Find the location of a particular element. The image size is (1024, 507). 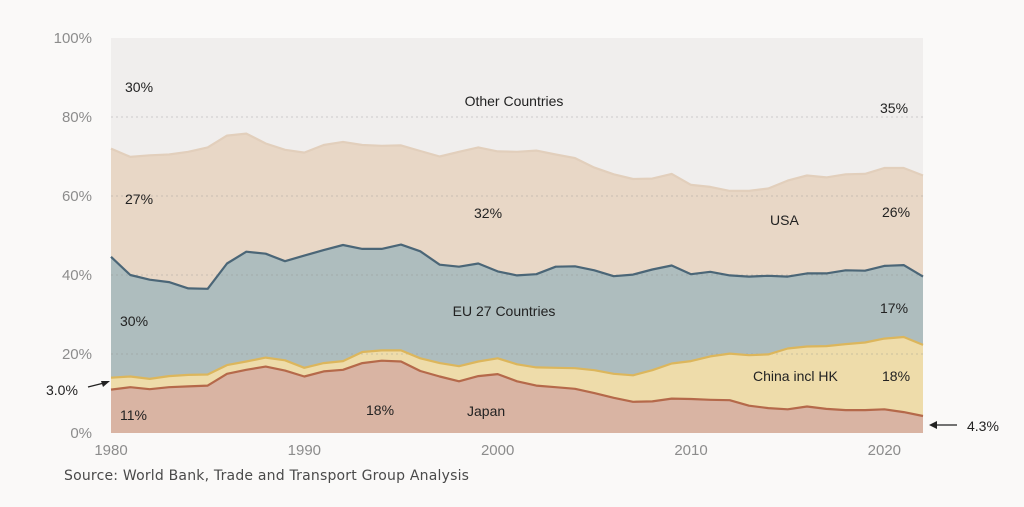

area-japan is located at coordinates (517, 396).